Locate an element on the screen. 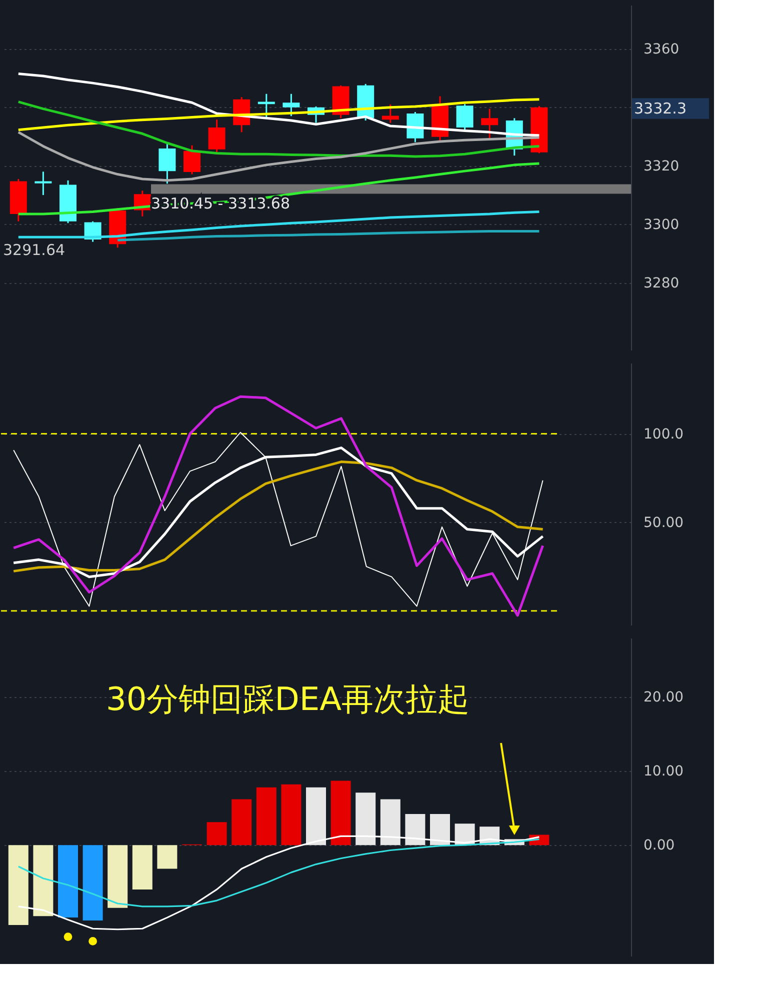 This screenshot has width=763, height=1000. y-tick-label: 50.00 is located at coordinates (664, 522).